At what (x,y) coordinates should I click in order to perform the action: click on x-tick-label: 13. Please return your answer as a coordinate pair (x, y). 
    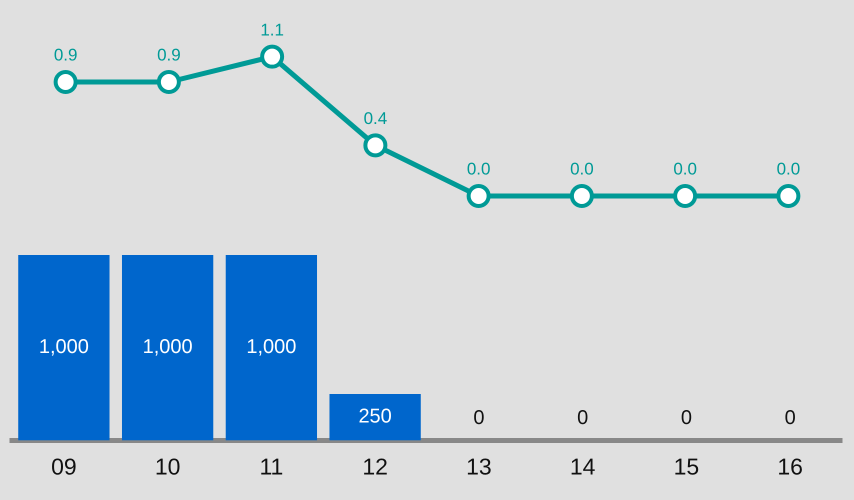
    Looking at the image, I should click on (479, 467).